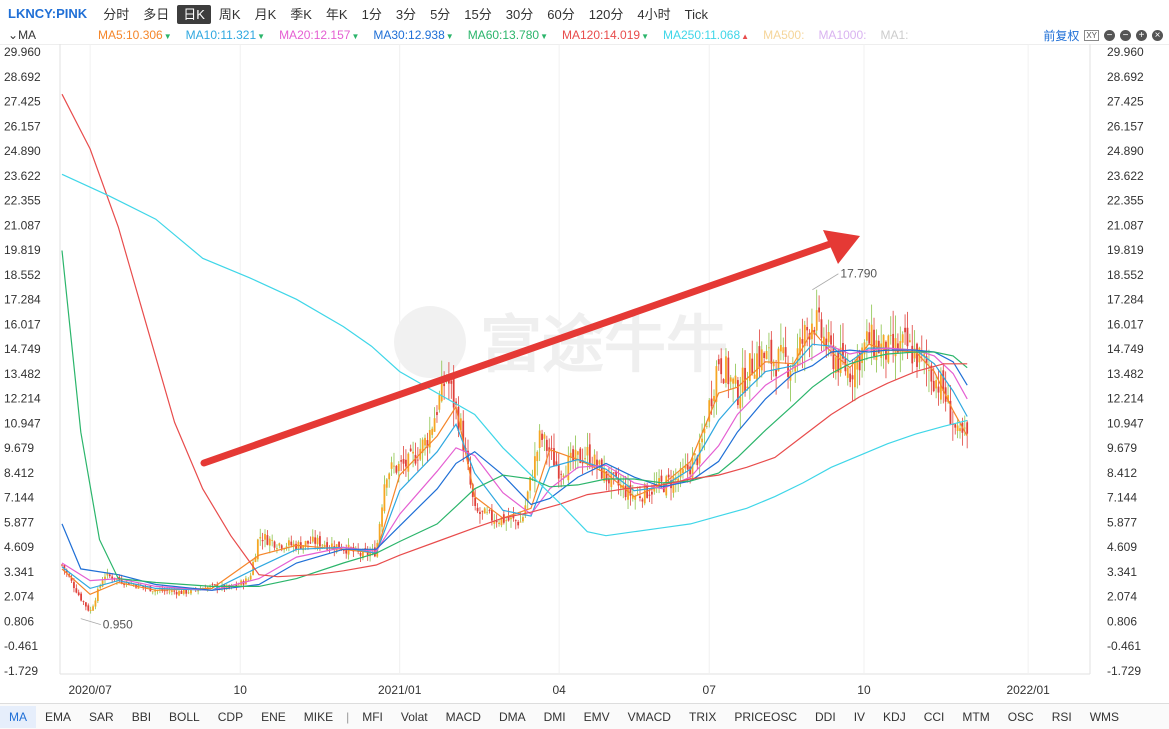  I want to click on y-tick-label-right: 24.890, so click(1125, 151).